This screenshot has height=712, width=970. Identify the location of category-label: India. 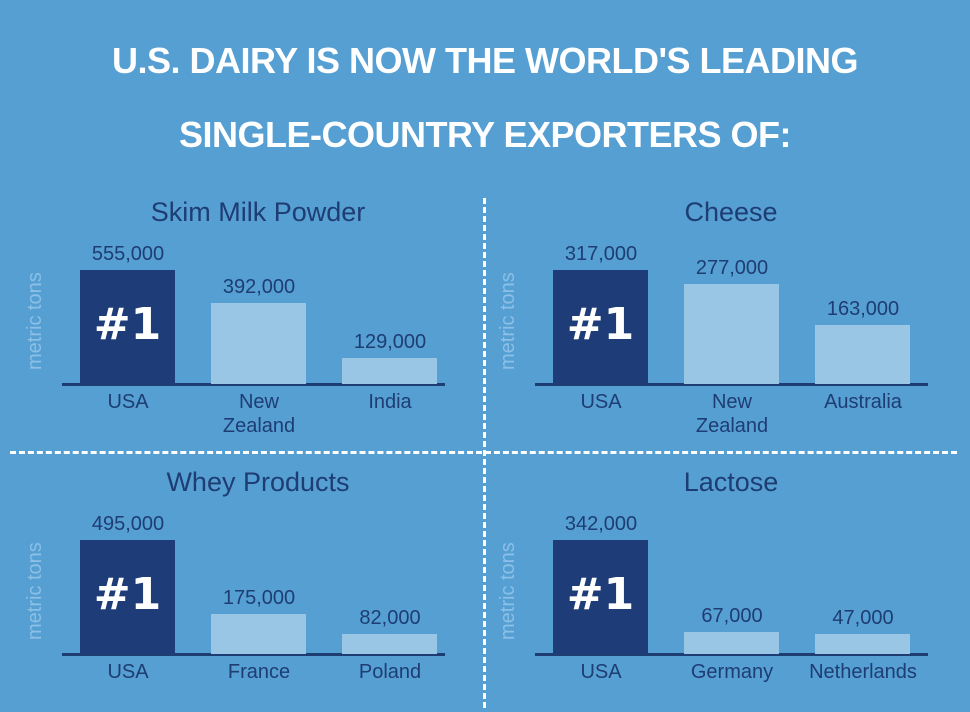
(390, 402).